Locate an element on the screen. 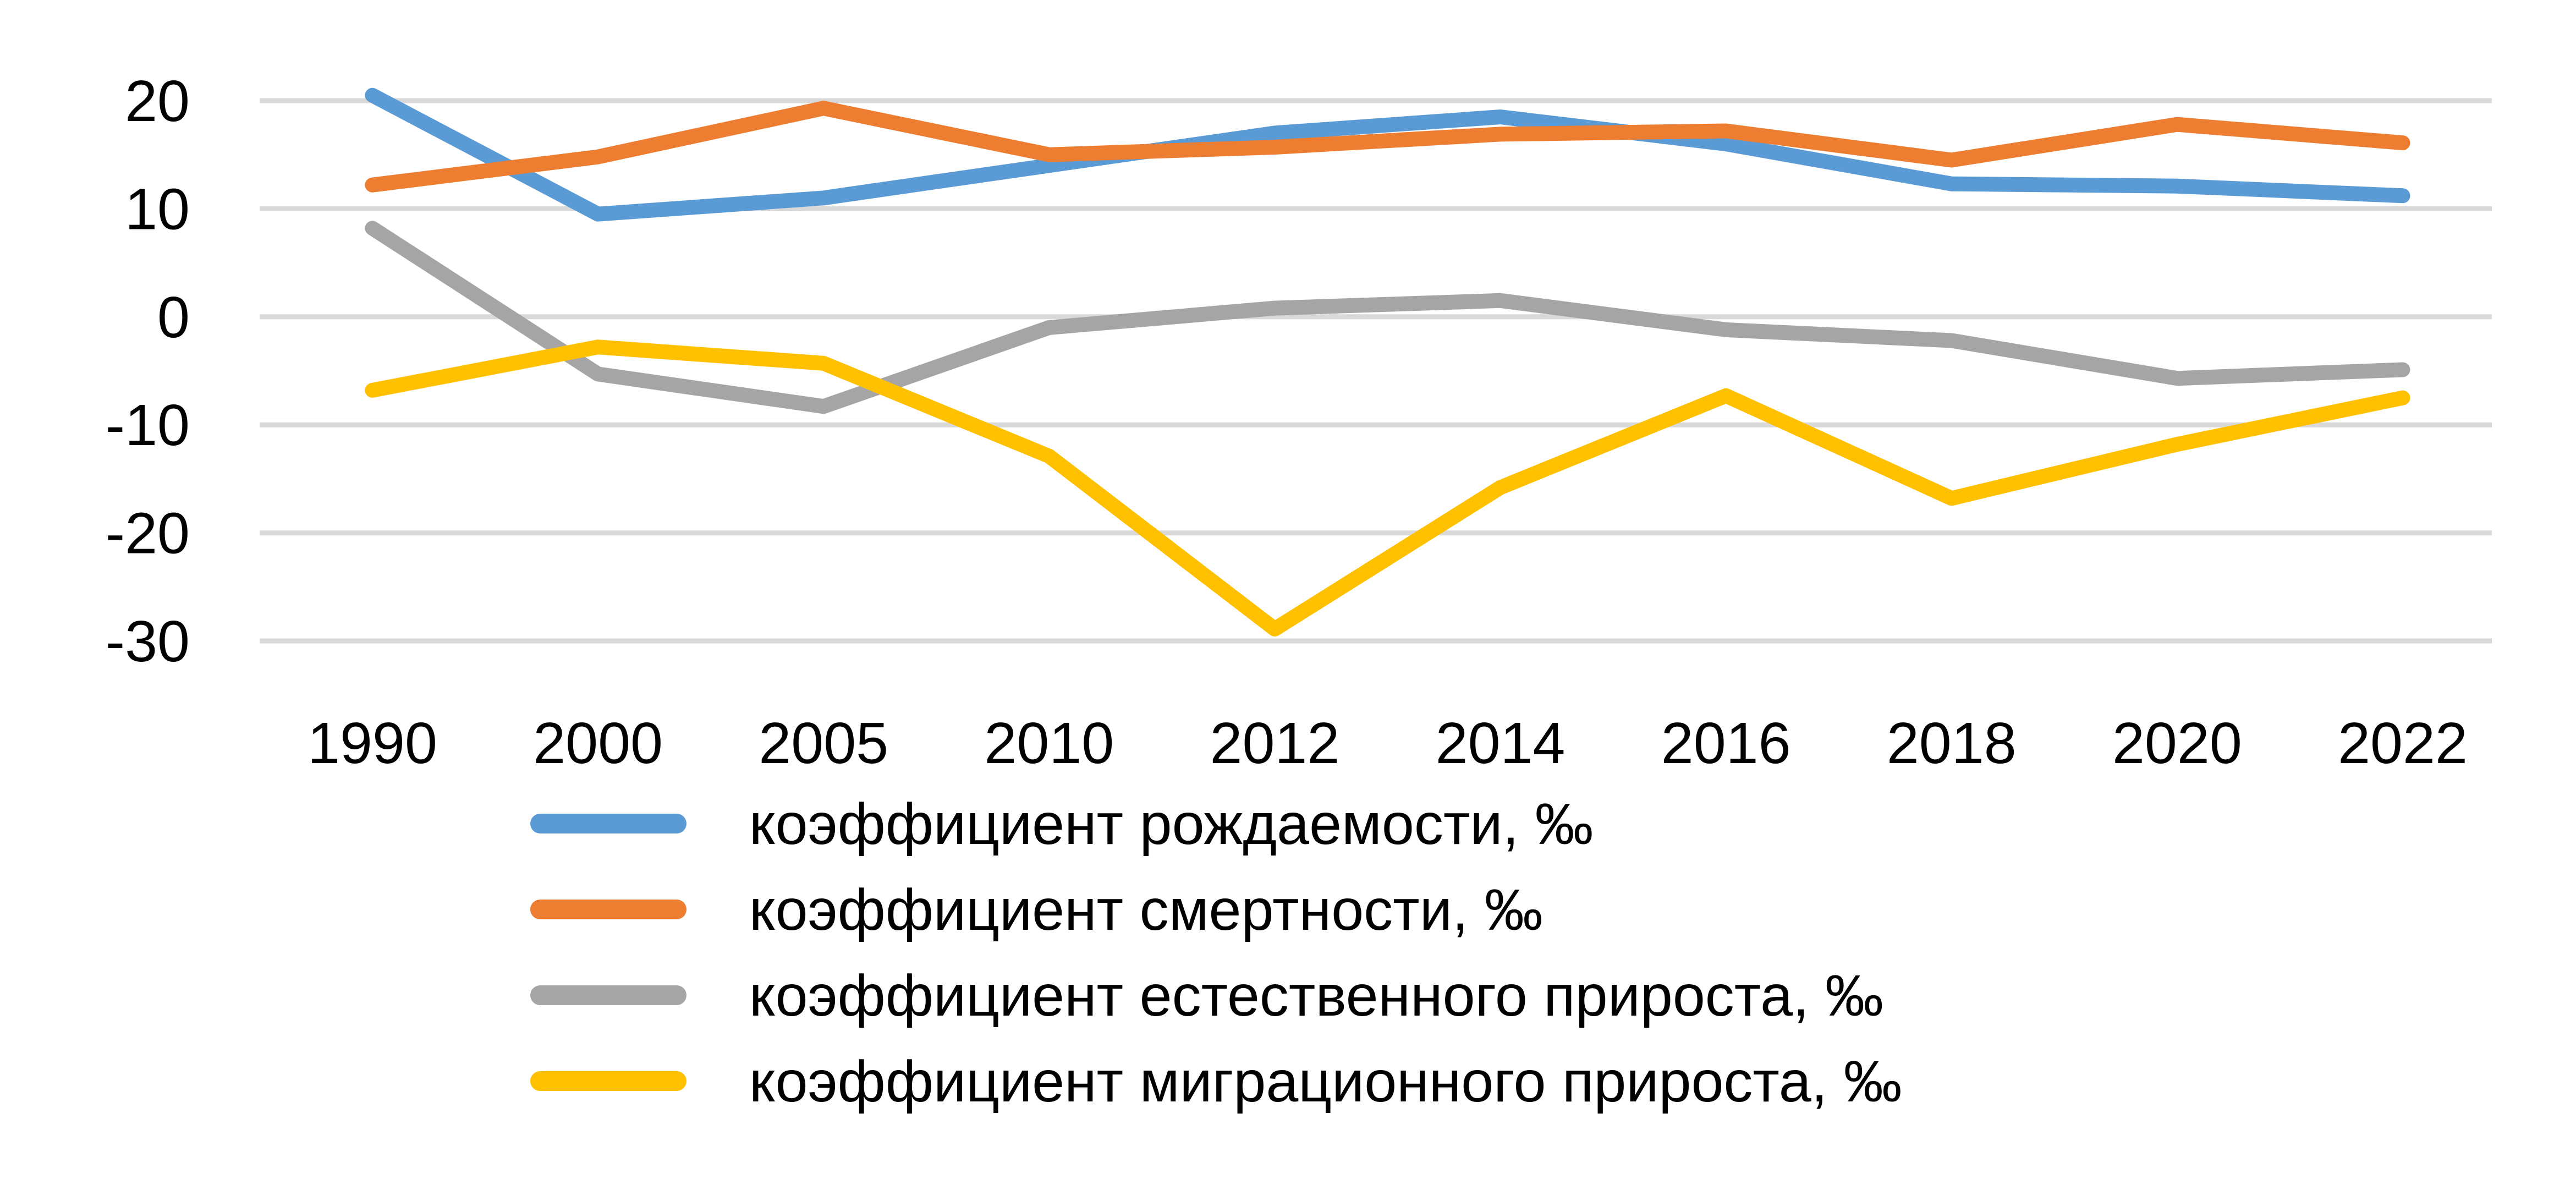  y-tick-label: 0 is located at coordinates (173, 317).